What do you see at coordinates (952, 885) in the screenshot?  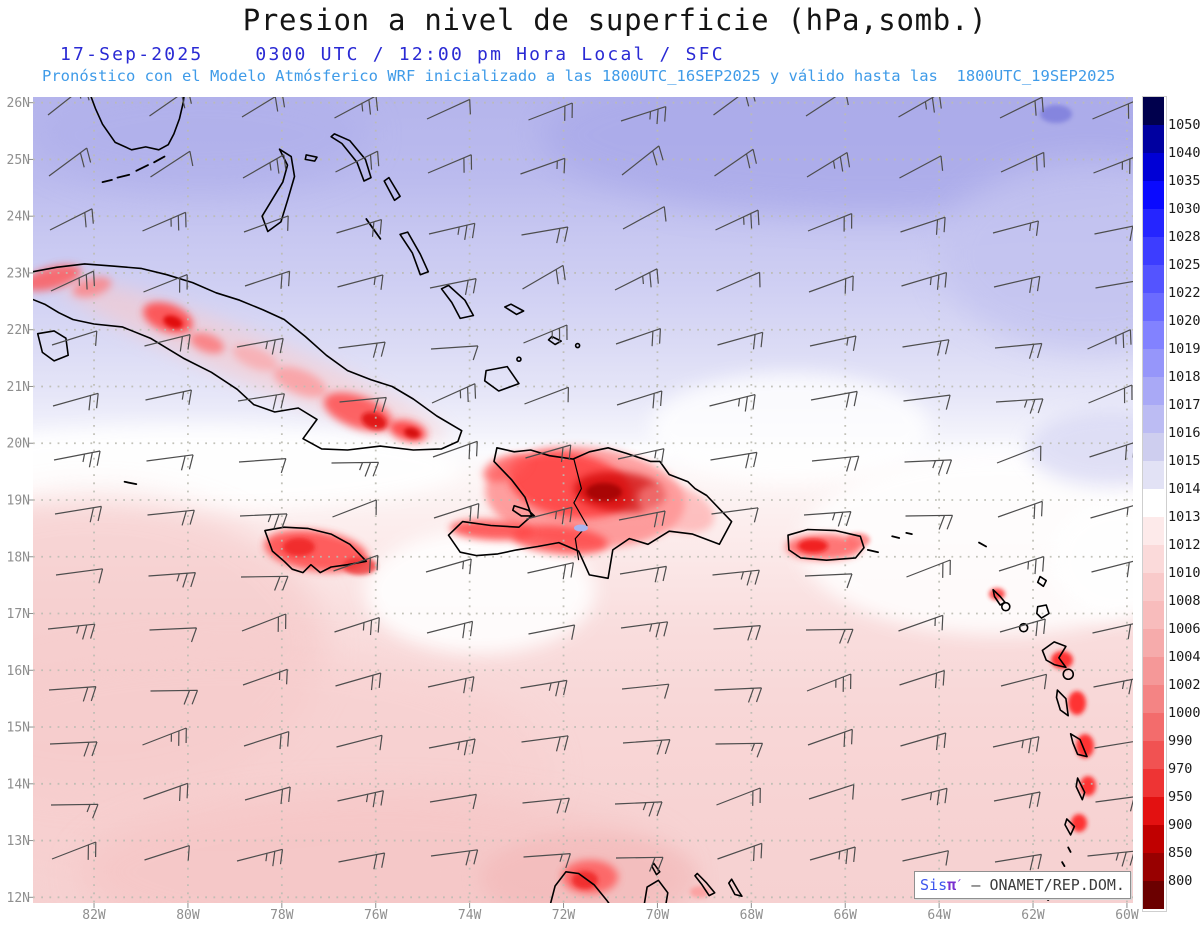 I see `sispi-logo-pi: π` at bounding box center [952, 885].